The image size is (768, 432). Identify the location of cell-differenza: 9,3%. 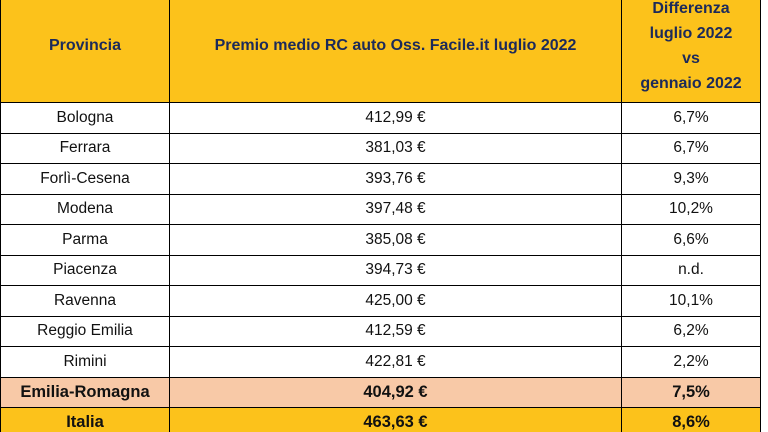
(691, 179).